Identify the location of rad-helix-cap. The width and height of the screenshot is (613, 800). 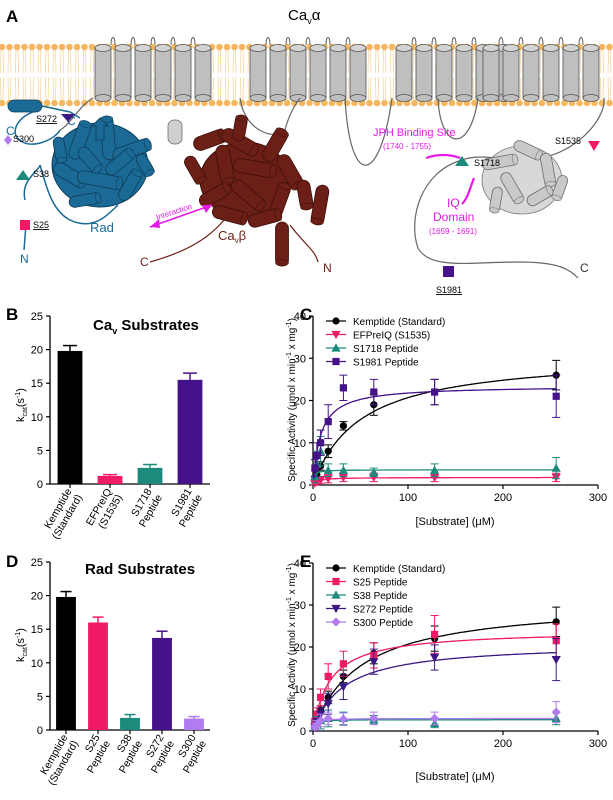
(137, 173).